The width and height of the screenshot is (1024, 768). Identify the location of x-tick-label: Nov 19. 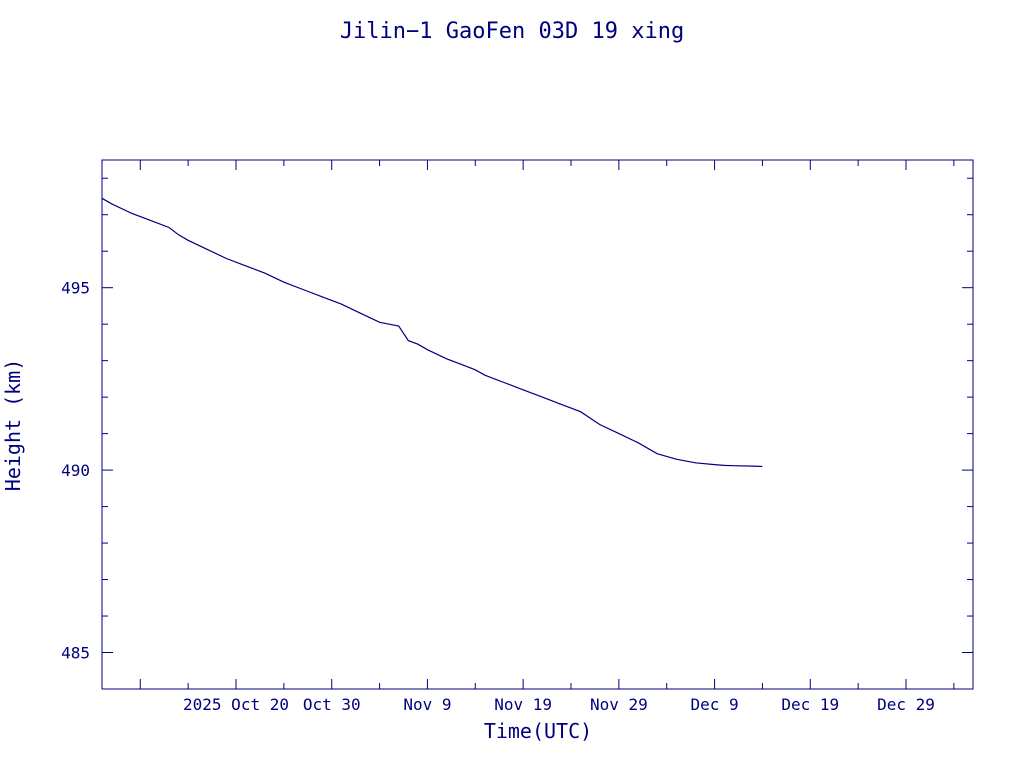
(523, 704).